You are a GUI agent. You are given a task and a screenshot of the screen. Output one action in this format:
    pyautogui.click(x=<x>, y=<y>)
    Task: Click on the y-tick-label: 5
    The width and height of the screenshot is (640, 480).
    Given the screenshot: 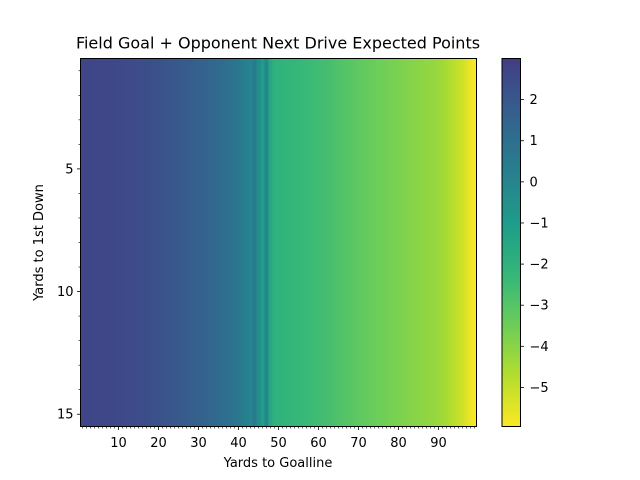 What is the action you would take?
    pyautogui.click(x=69, y=169)
    